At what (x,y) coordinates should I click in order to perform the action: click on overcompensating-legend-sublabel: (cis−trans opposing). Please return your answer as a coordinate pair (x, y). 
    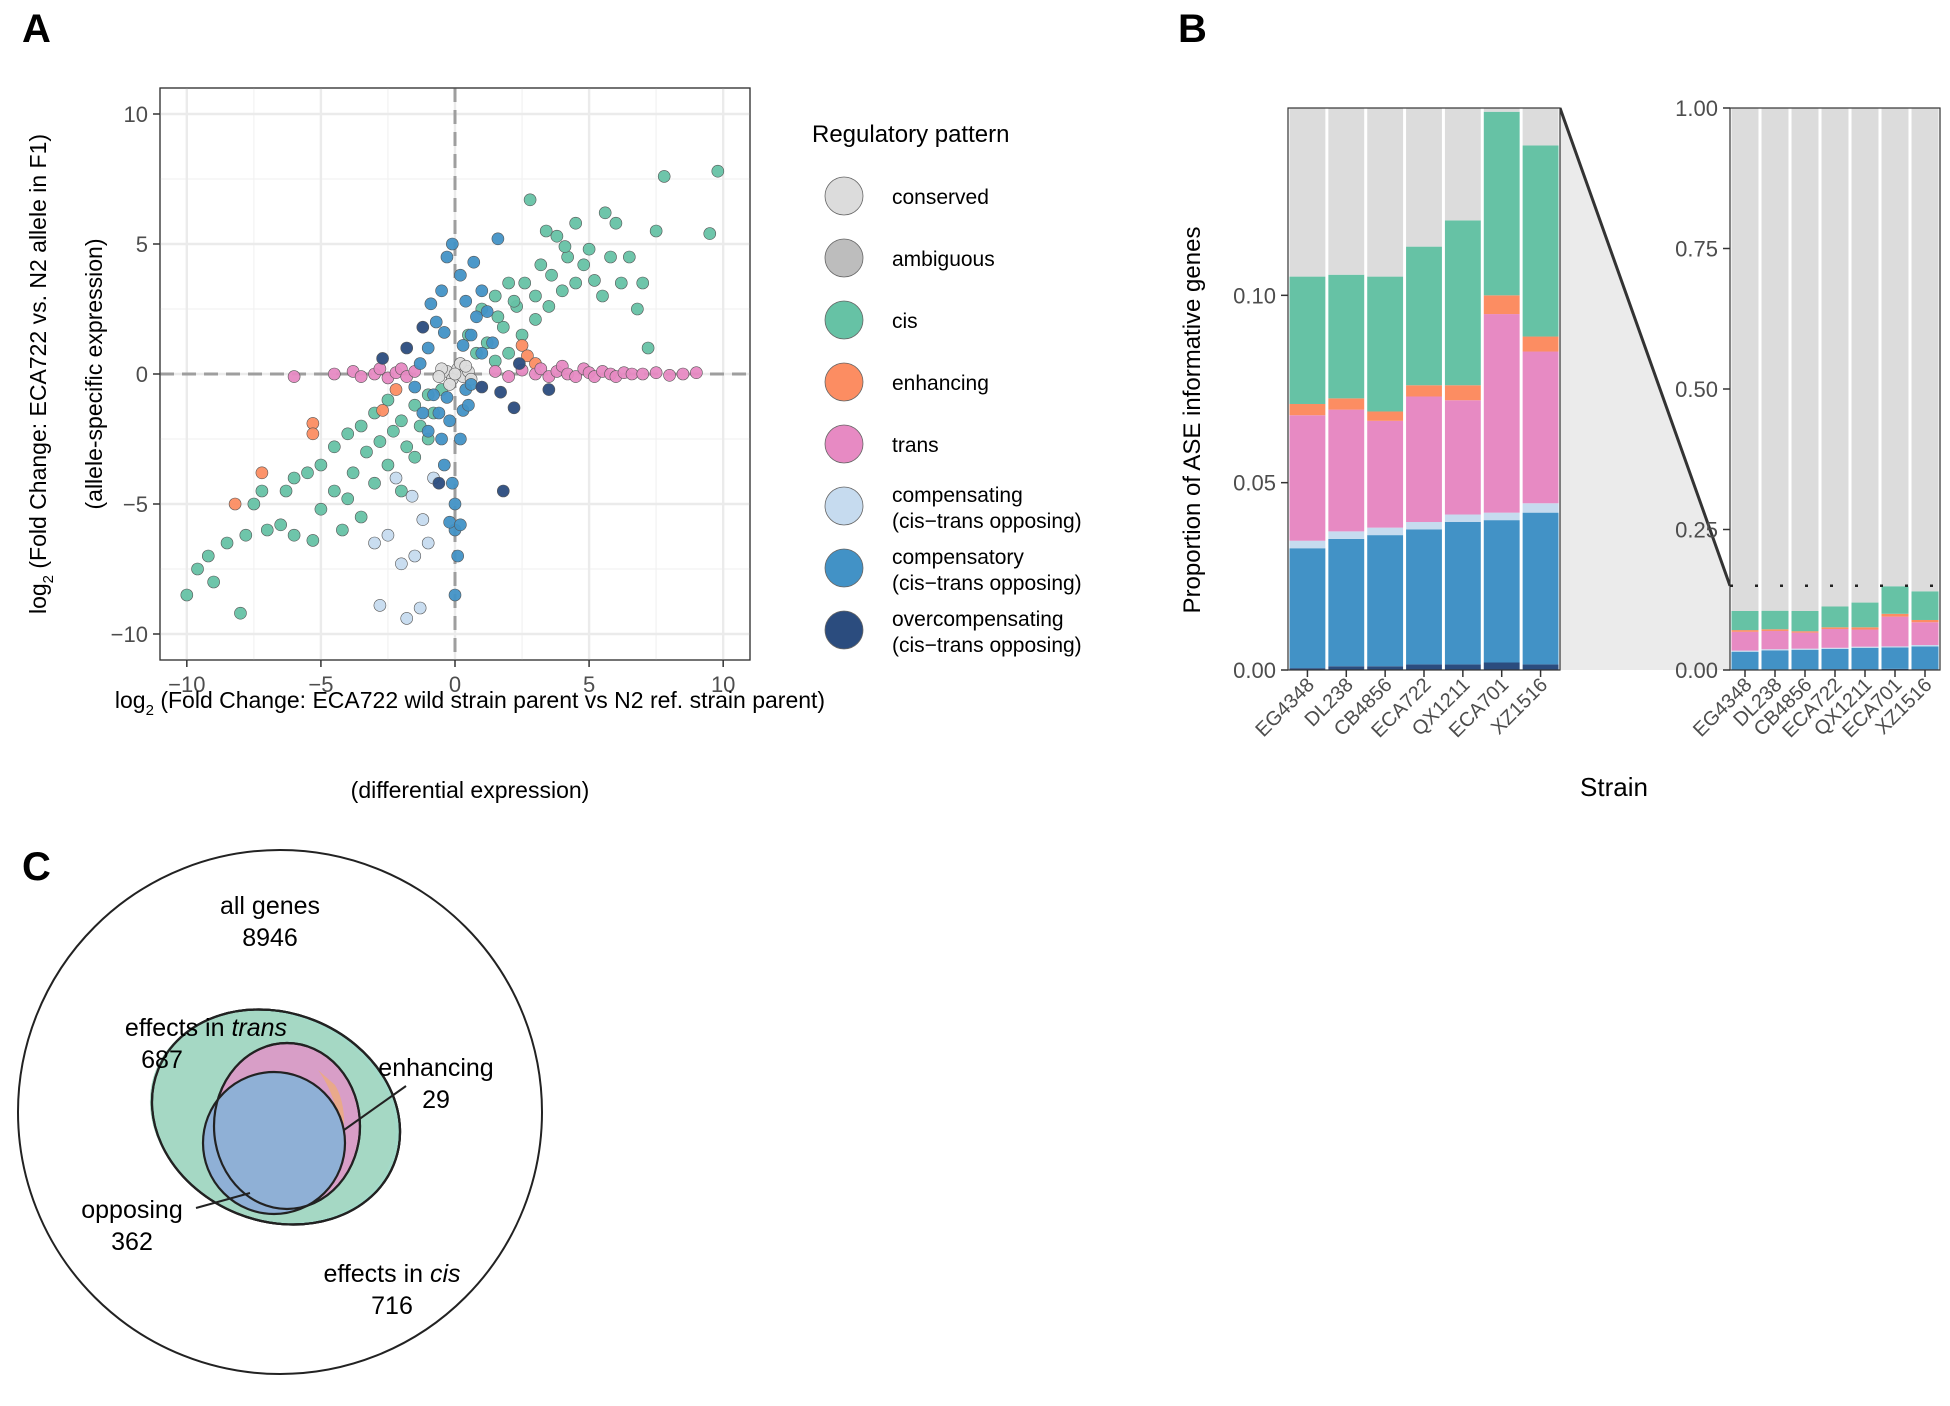
    Looking at the image, I should click on (987, 645).